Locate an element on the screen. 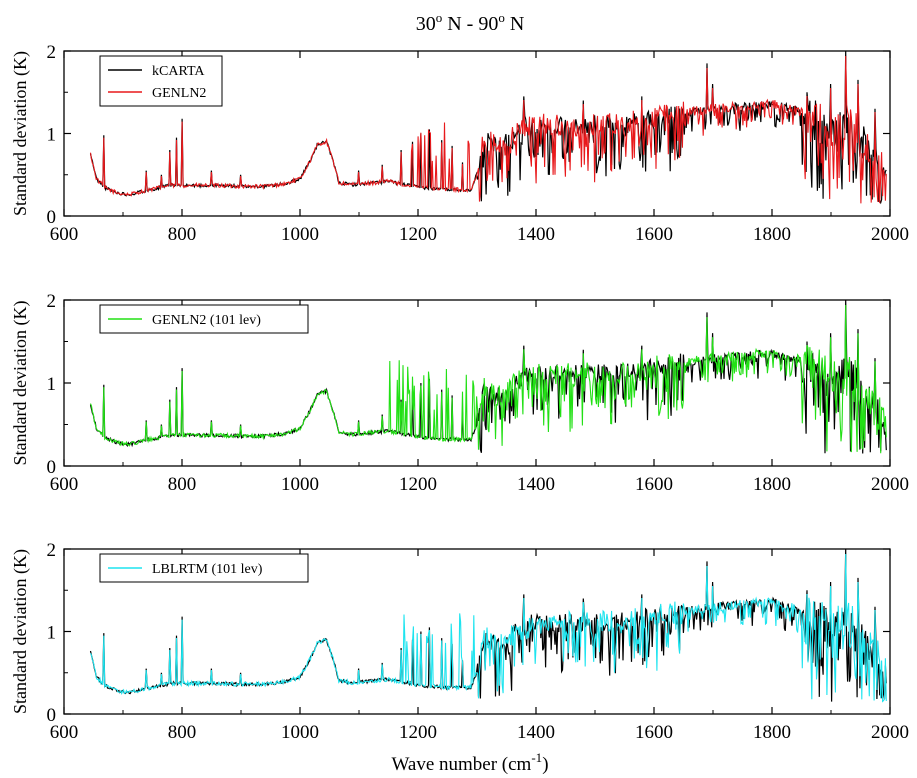  legend-label: GENLN2 (101 lev) is located at coordinates (206, 320).